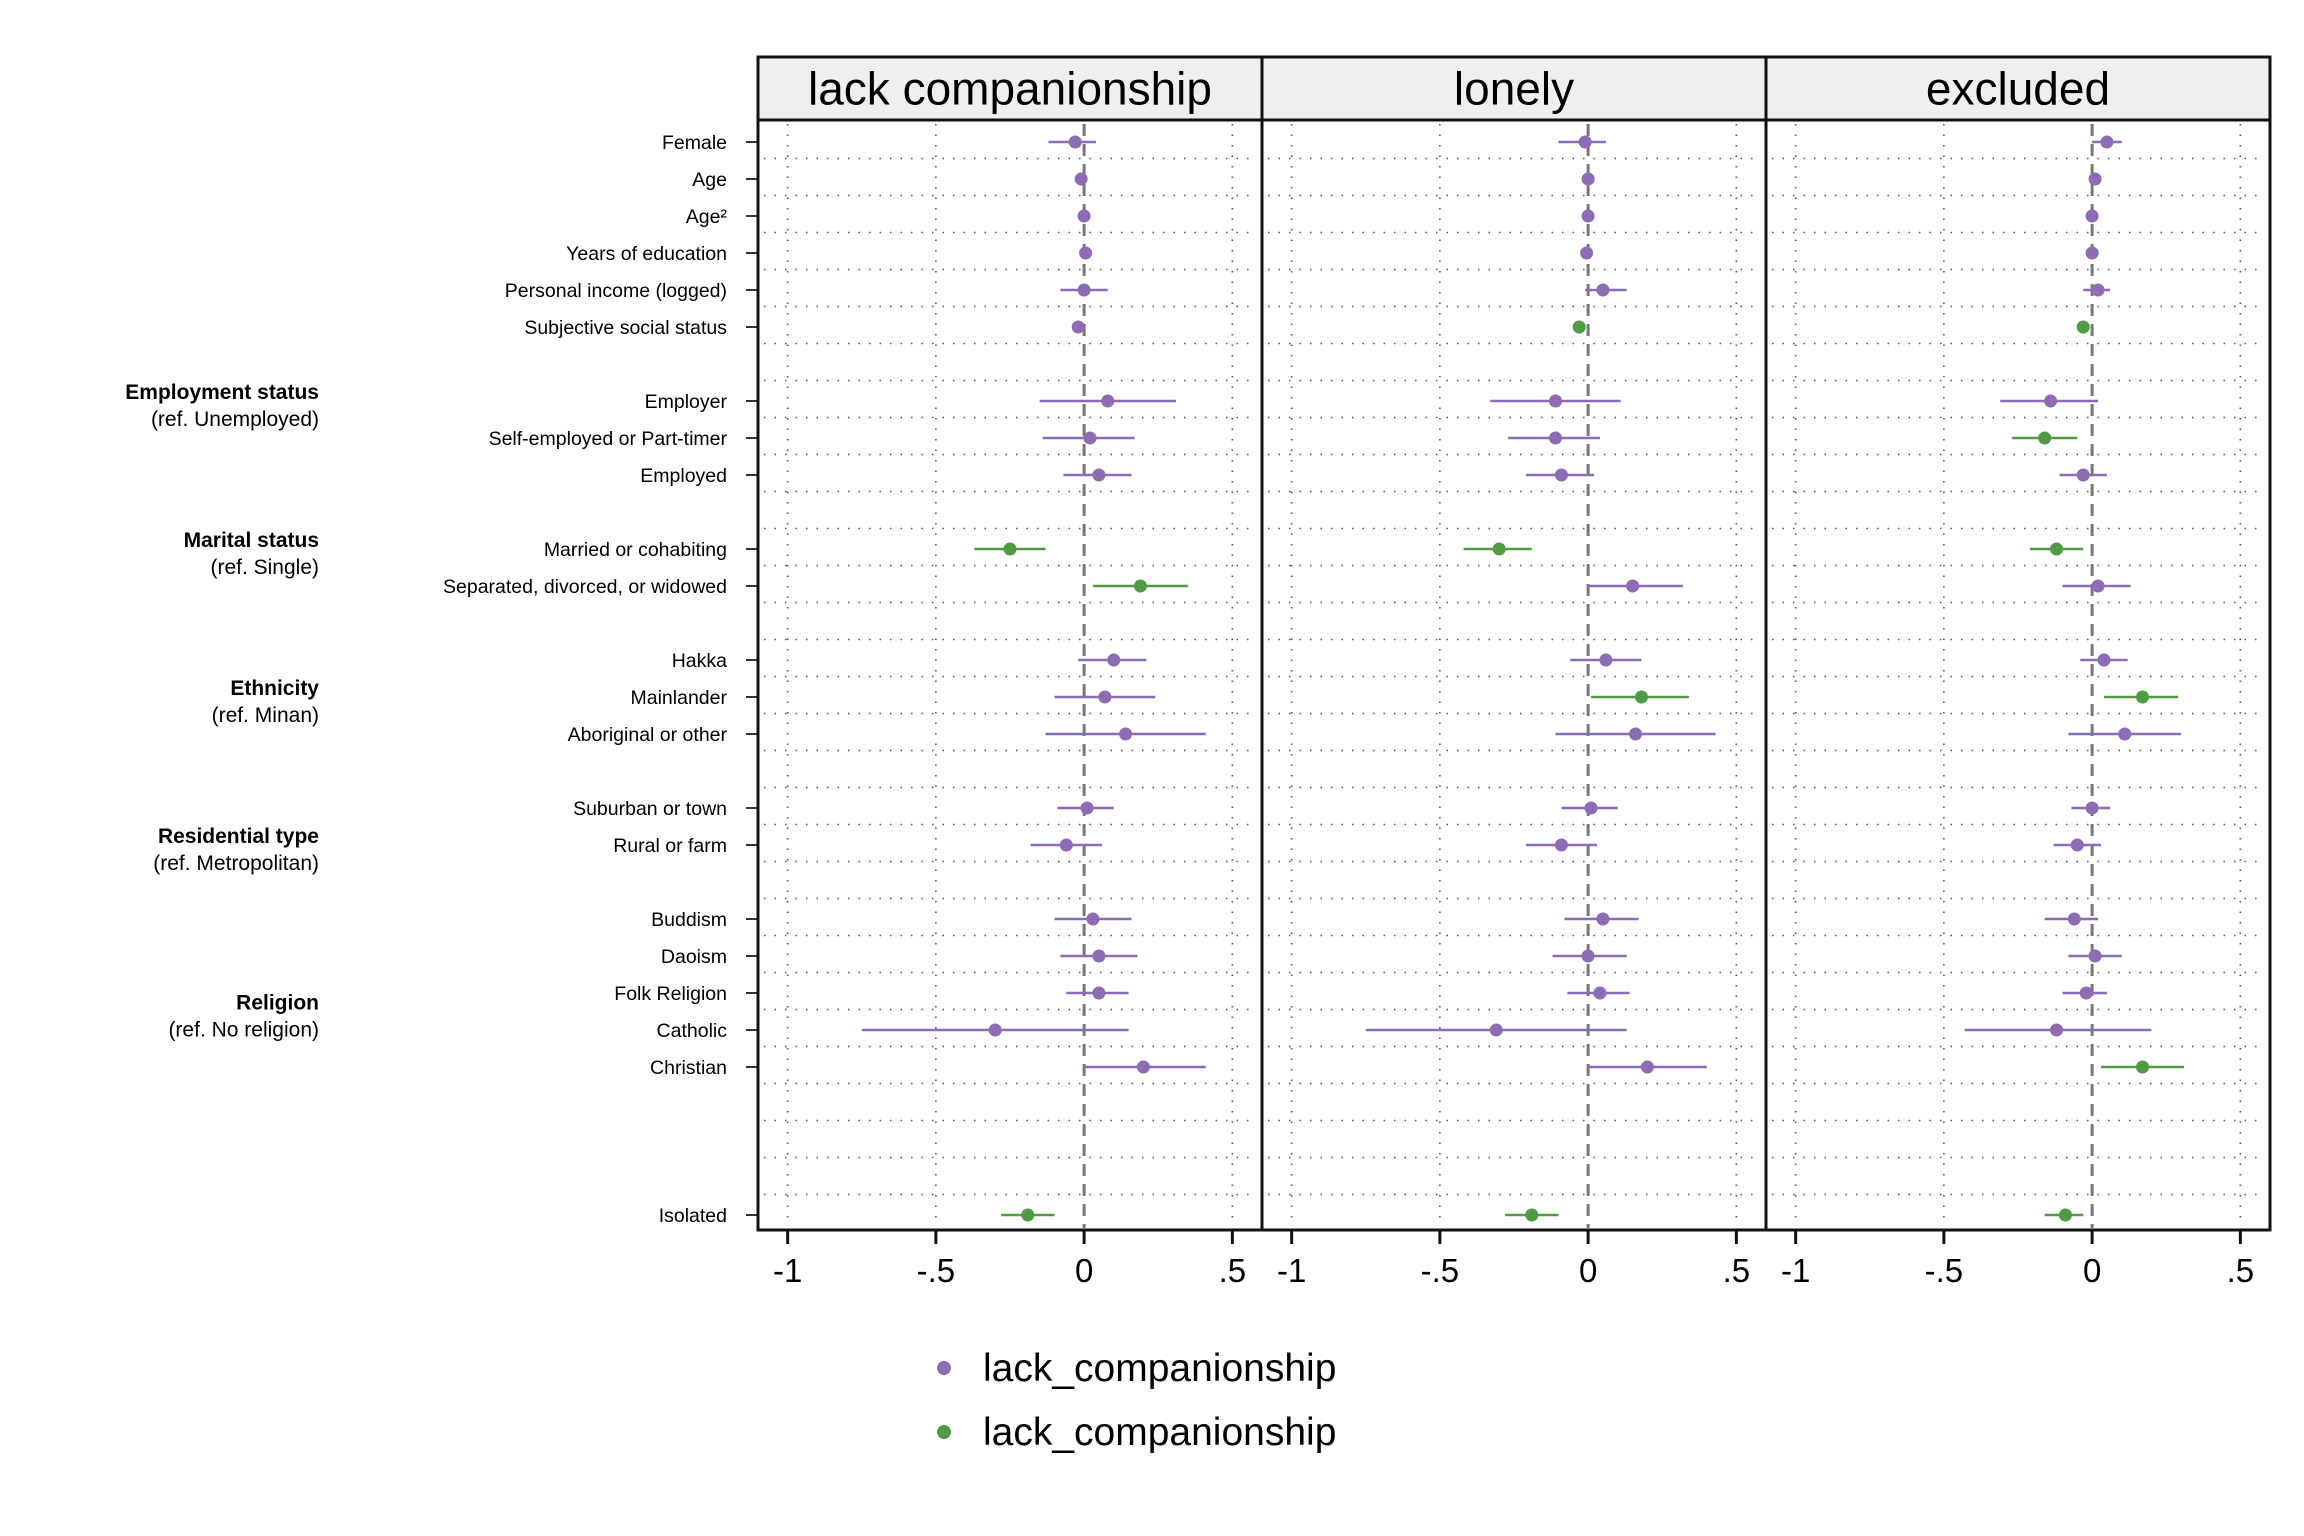 This screenshot has height=1536, width=2304. Describe the element at coordinates (635, 550) in the screenshot. I see `row-label: Married or cohabiting` at that location.